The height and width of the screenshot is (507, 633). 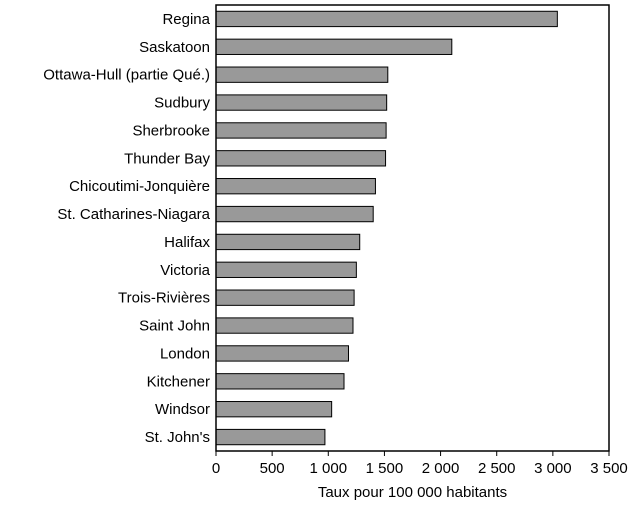 What do you see at coordinates (216, 468) in the screenshot?
I see `x-tick-label-0: 0` at bounding box center [216, 468].